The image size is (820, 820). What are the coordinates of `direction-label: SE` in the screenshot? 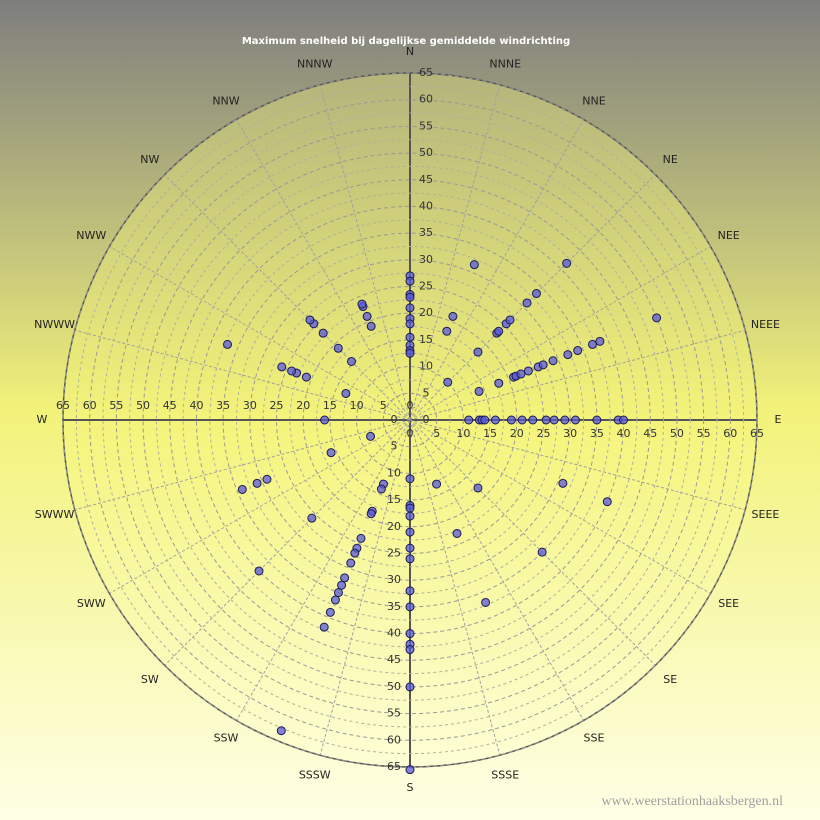 It's located at (670, 679).